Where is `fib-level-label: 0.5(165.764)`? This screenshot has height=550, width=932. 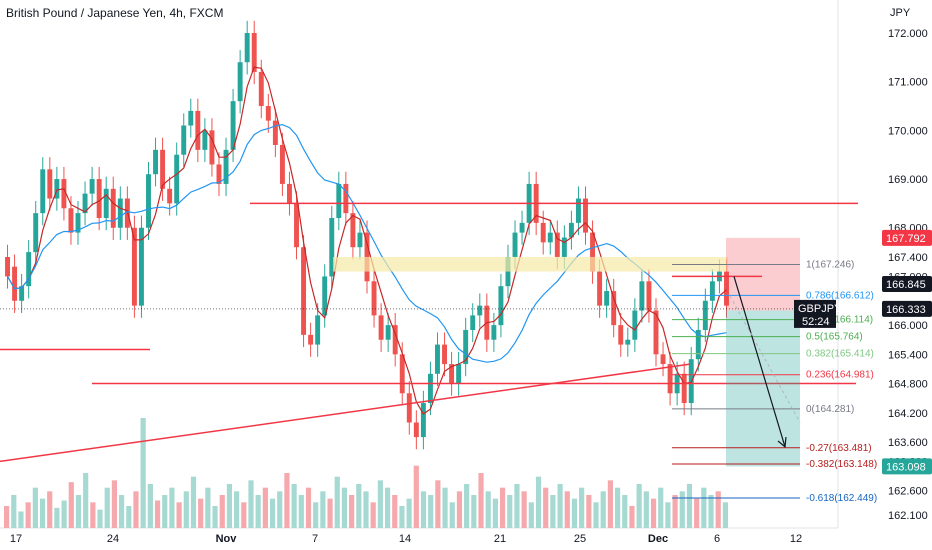
fib-level-label: 0.5(165.764) is located at coordinates (834, 337).